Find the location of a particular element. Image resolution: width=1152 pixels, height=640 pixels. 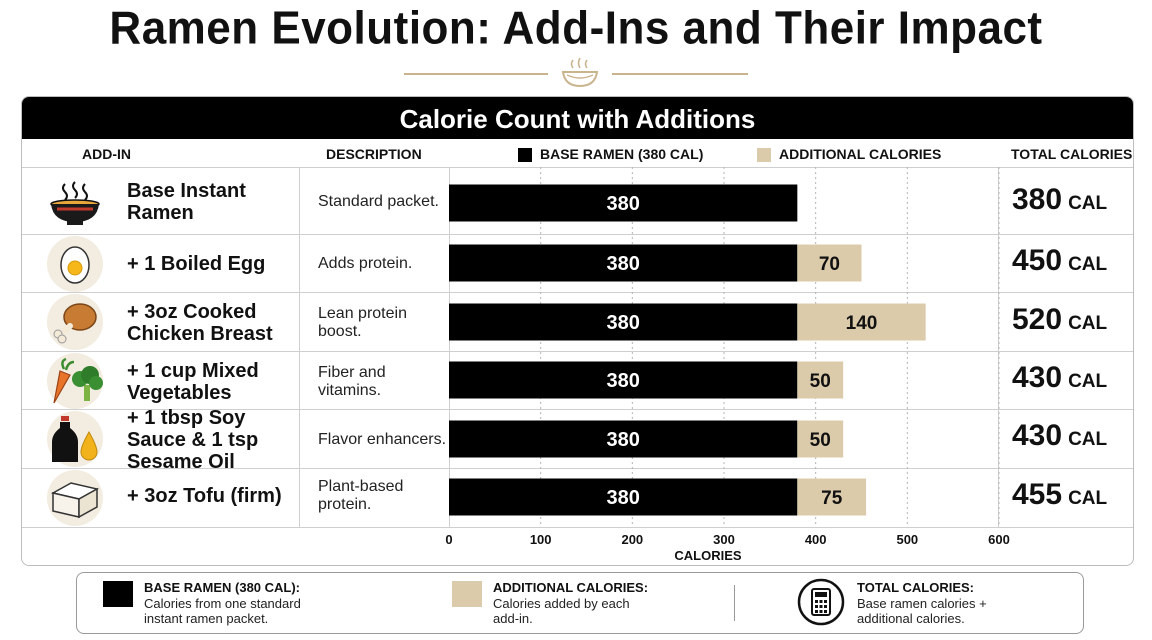

x-tick-label: 600 is located at coordinates (999, 539).